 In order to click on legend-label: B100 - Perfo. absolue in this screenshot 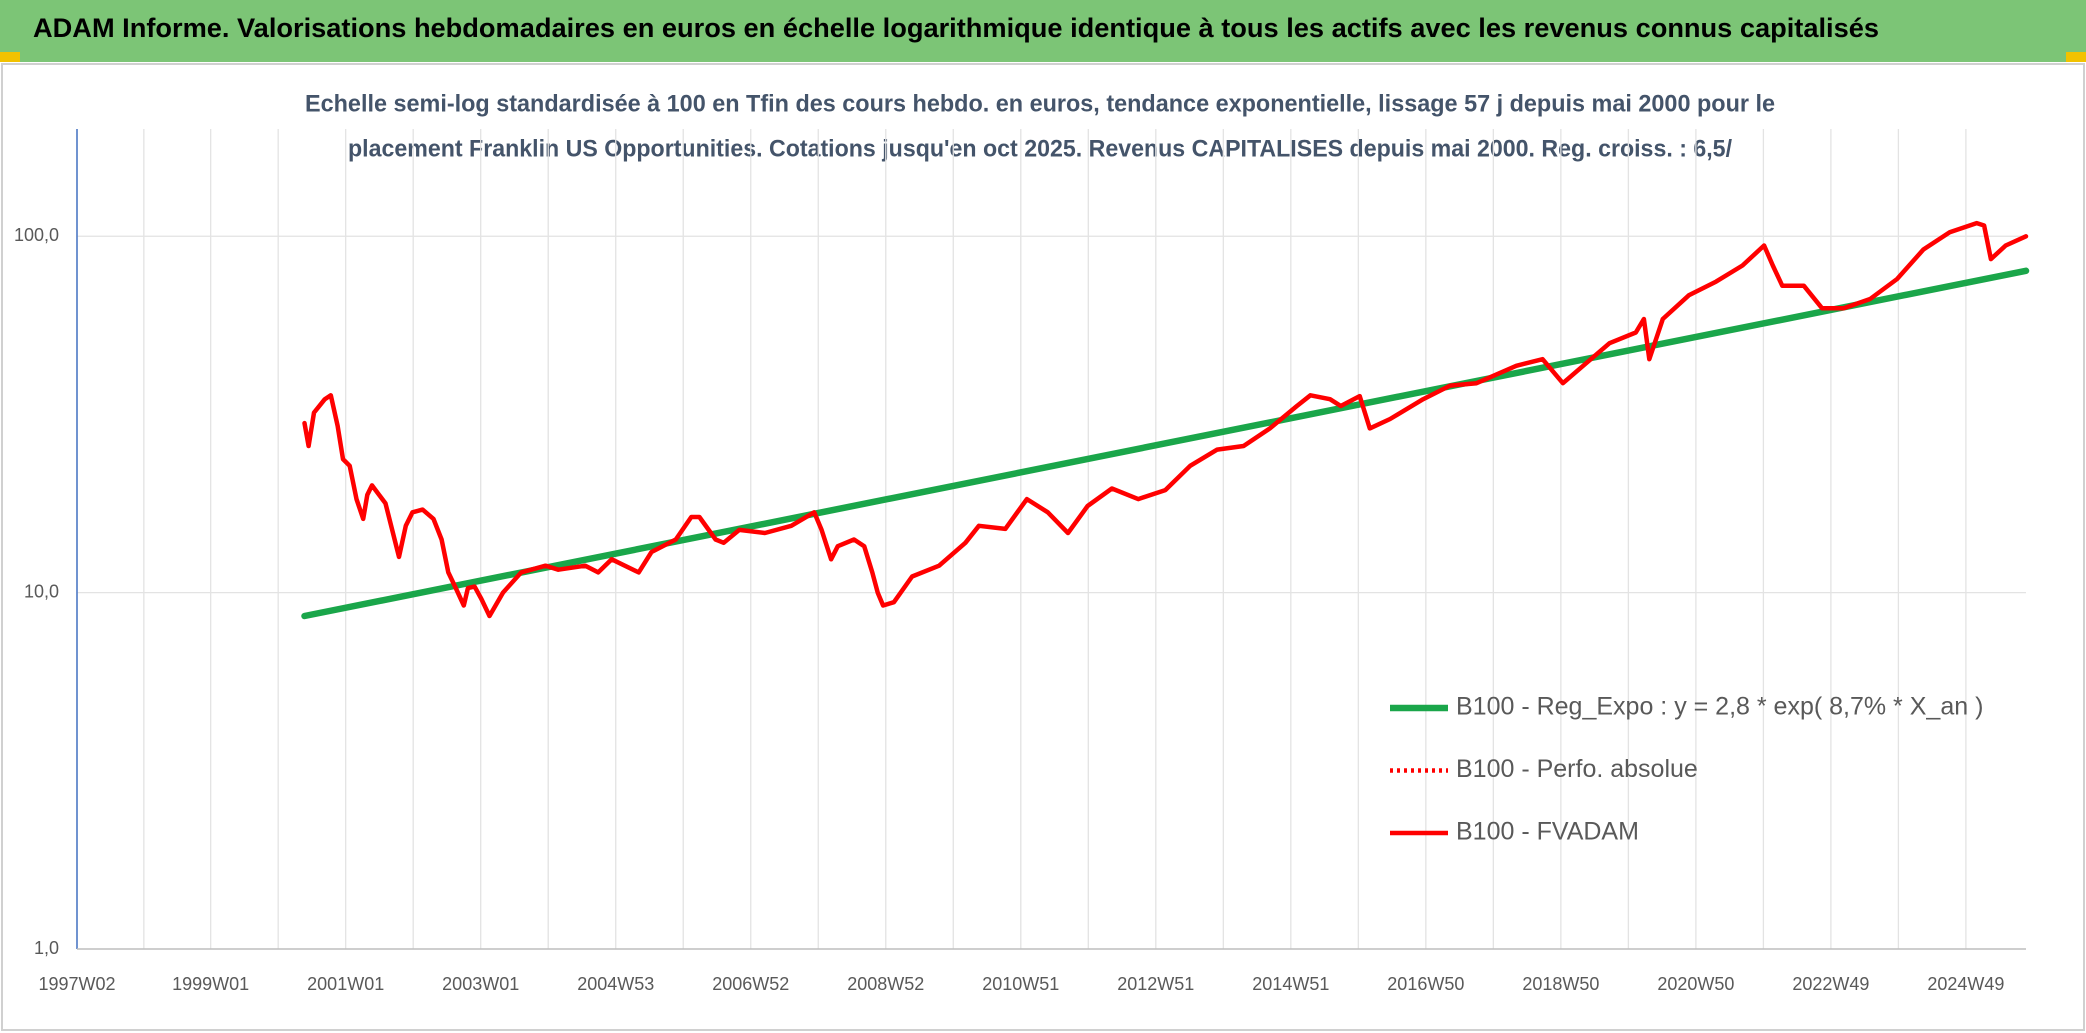, I will do `click(1577, 769)`.